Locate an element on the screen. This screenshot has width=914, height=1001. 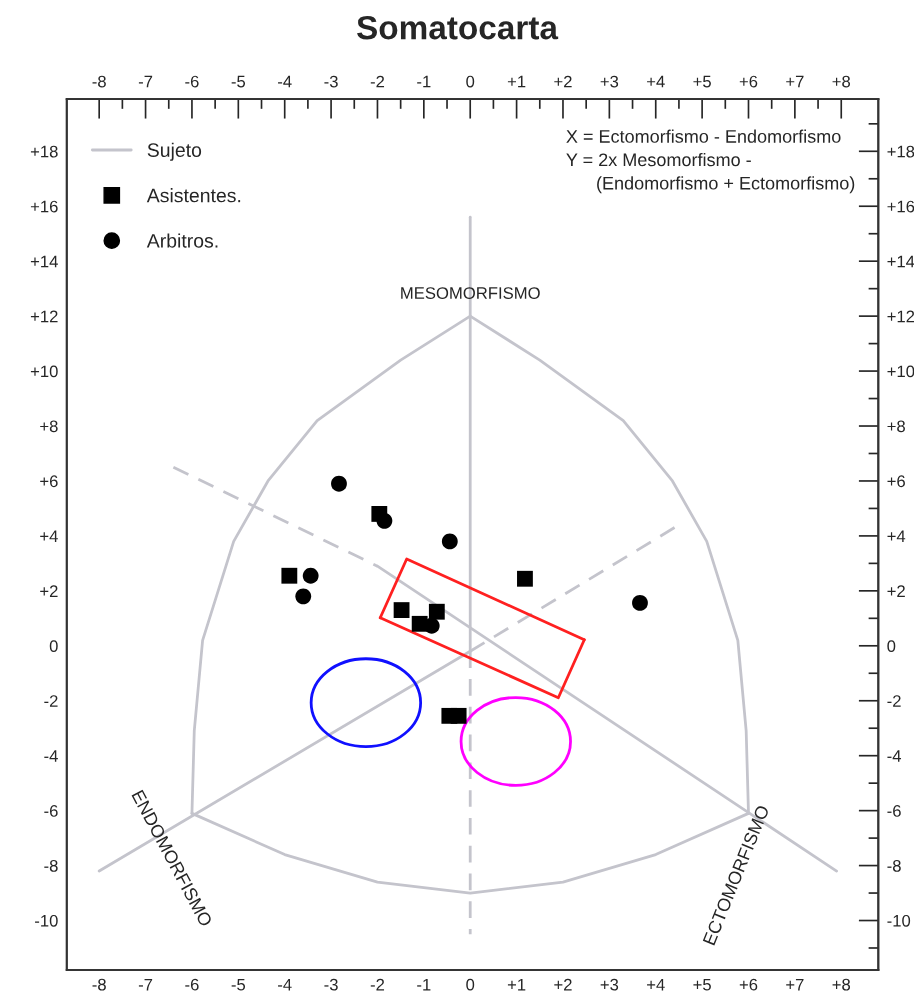
x2-tick-label: -4 is located at coordinates (285, 81).